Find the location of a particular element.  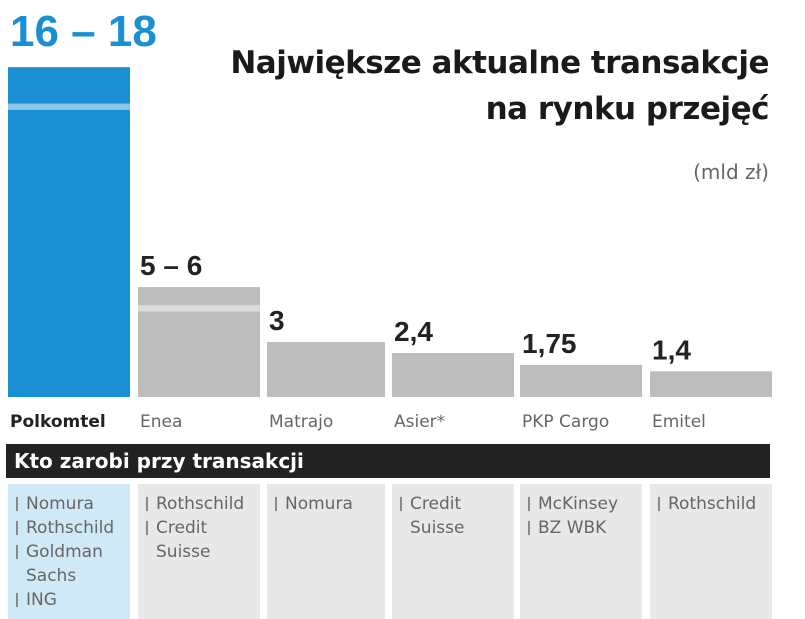

value-label-0: 16 – 18 is located at coordinates (83, 31).